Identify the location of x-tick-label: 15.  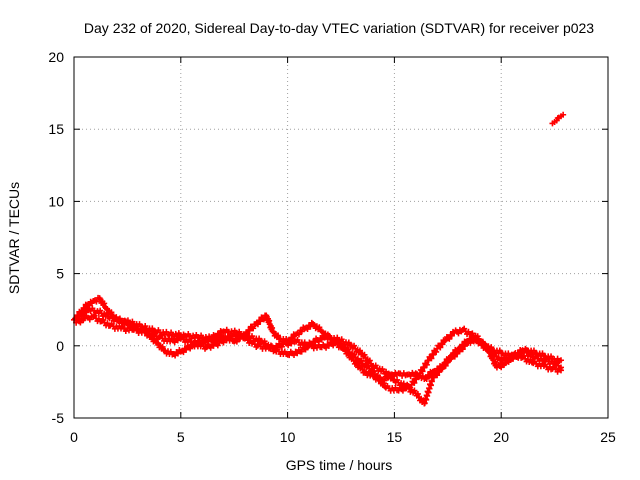
(395, 437).